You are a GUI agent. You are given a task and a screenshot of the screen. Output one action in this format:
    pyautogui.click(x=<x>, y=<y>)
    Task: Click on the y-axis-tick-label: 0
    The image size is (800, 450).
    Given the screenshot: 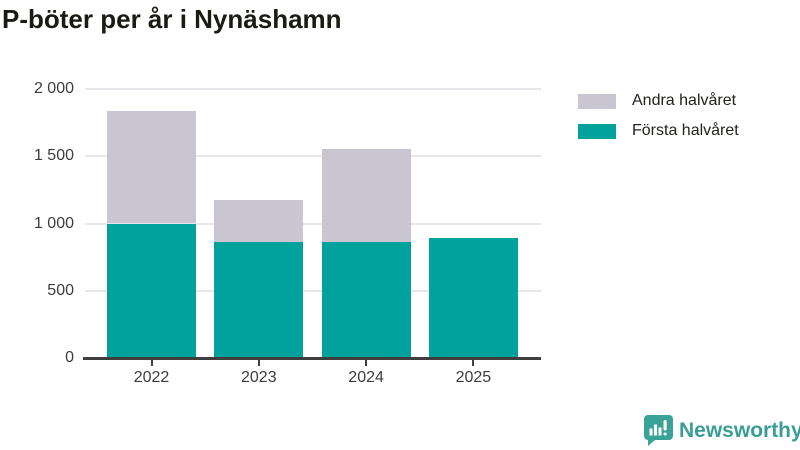 What is the action you would take?
    pyautogui.click(x=69, y=357)
    